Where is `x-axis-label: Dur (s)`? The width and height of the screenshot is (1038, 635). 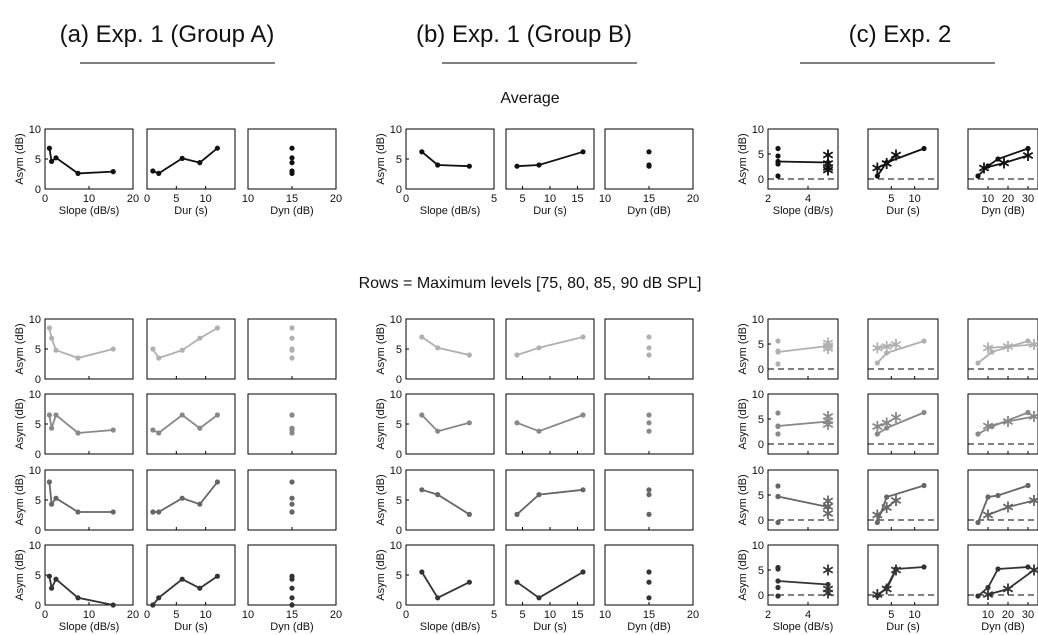 x-axis-label: Dur (s) is located at coordinates (550, 211).